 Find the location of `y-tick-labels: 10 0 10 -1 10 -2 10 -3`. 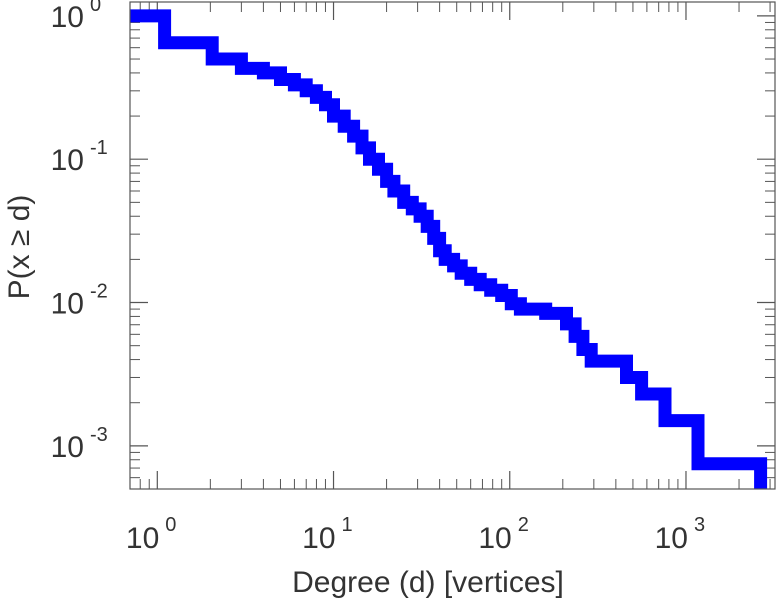

y-tick-labels: 10 0 10 -1 10 -2 10 -3 is located at coordinates (79, 232).